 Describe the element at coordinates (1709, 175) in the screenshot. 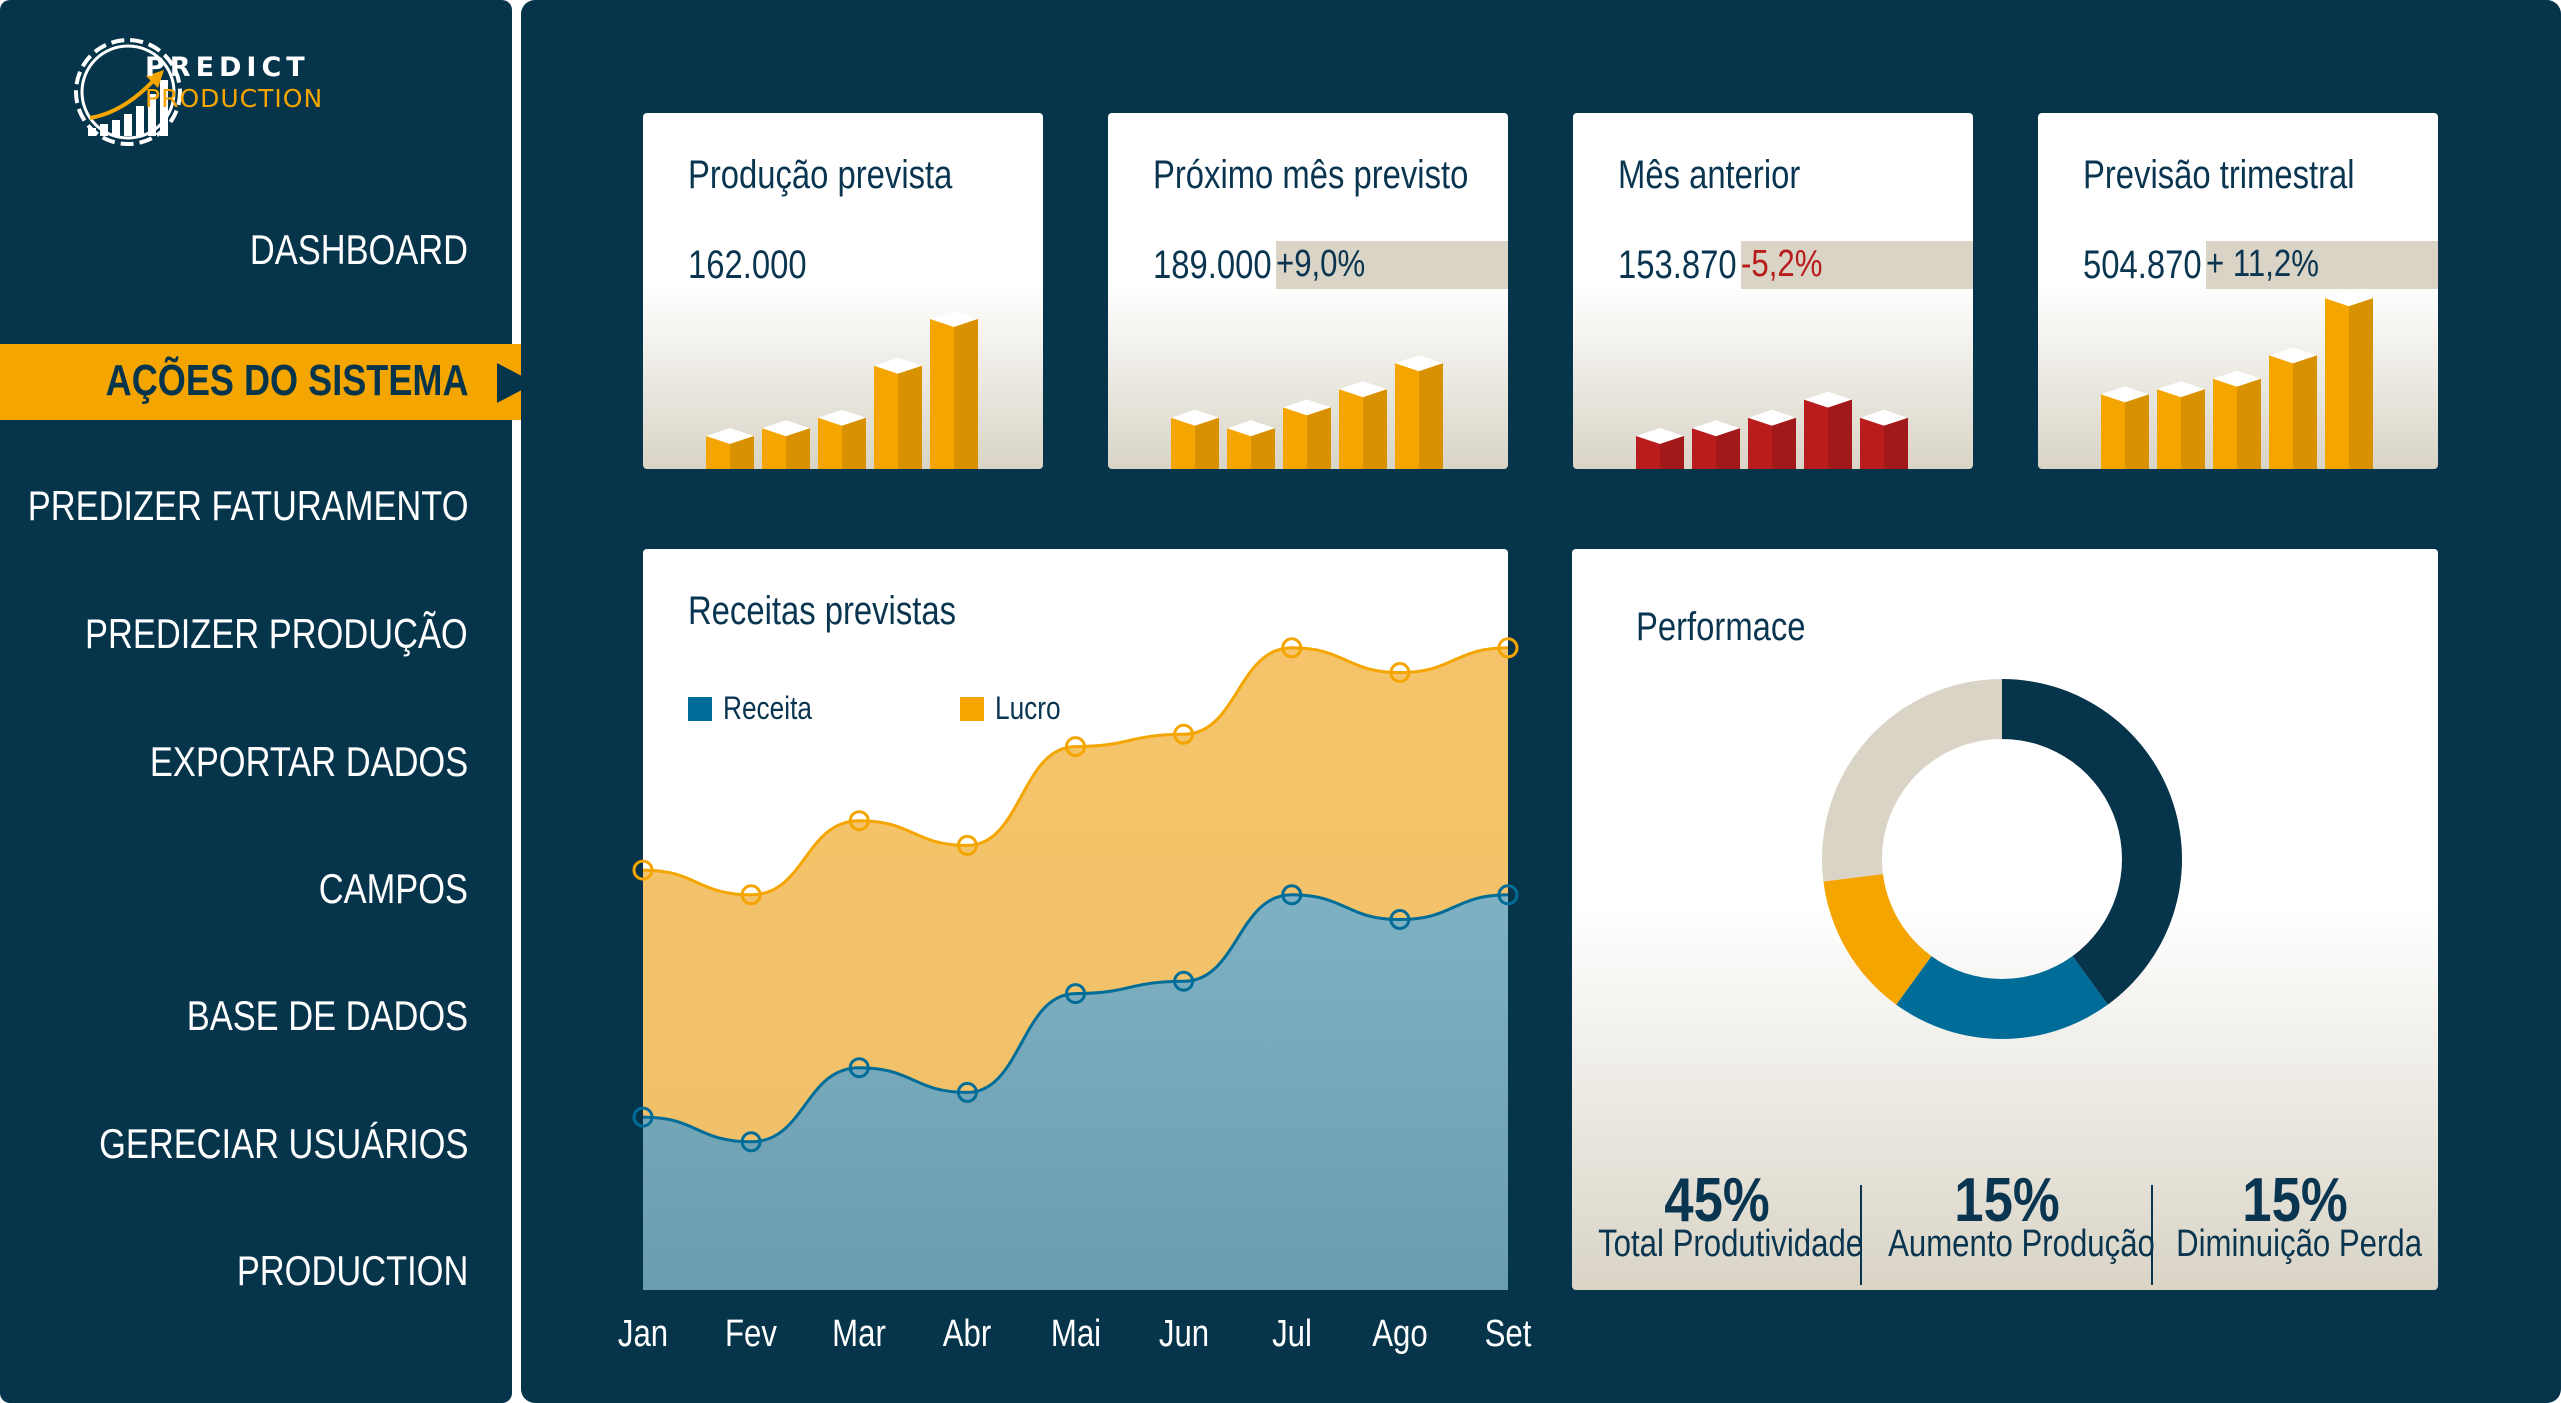

I see `kpi-title: Mês anterior` at that location.